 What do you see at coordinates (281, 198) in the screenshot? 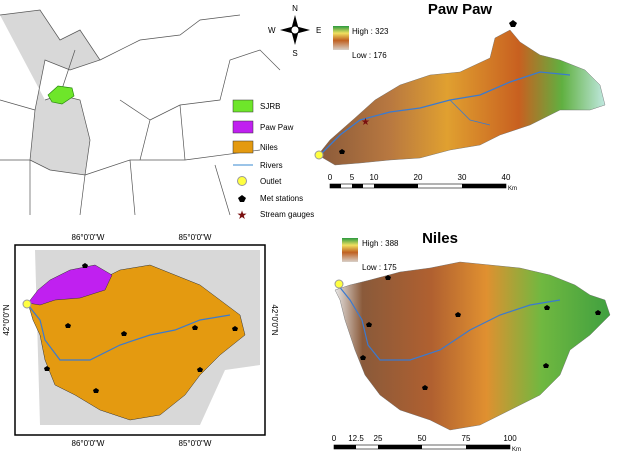
I see `legend-label: Met stations` at bounding box center [281, 198].